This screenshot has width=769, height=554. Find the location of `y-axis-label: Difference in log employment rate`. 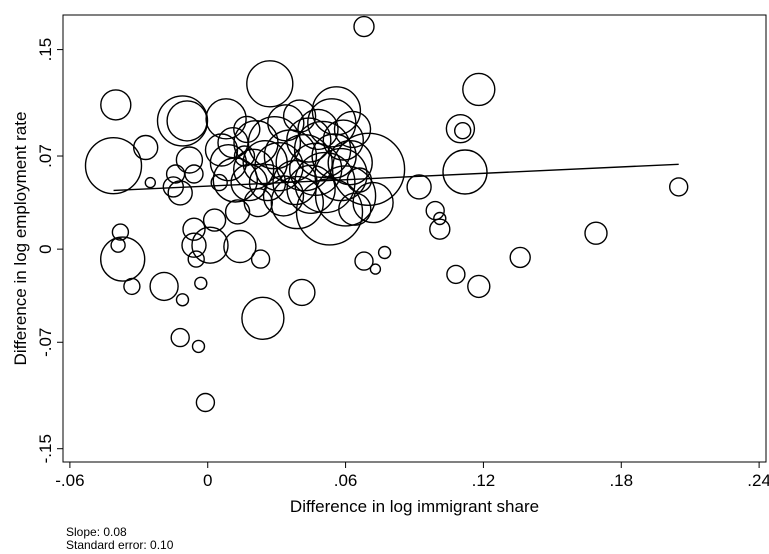

y-axis-label: Difference in log employment rate is located at coordinates (20, 239).